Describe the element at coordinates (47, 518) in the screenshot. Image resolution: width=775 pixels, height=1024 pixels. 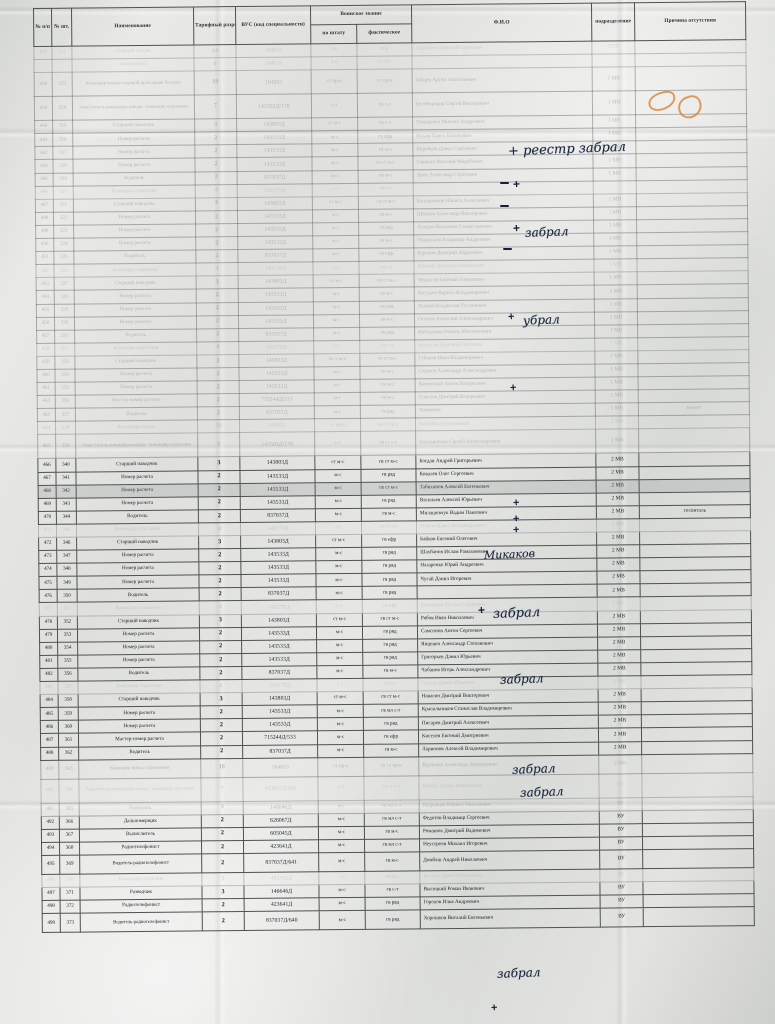
I see `row-number: 470` at that location.